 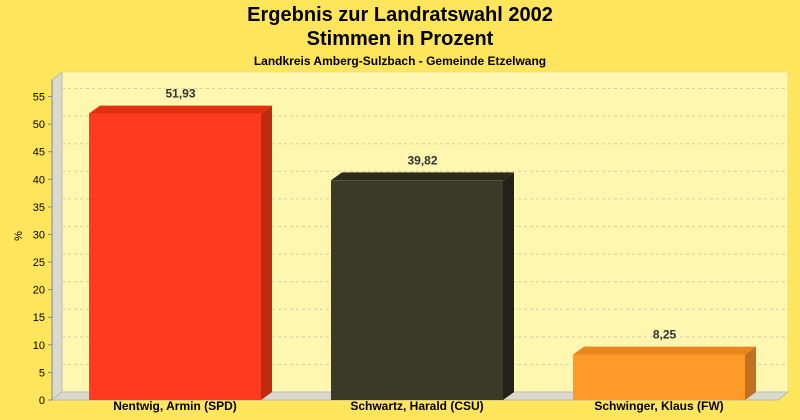 I want to click on y-tick-label: 45, so click(x=39, y=153).